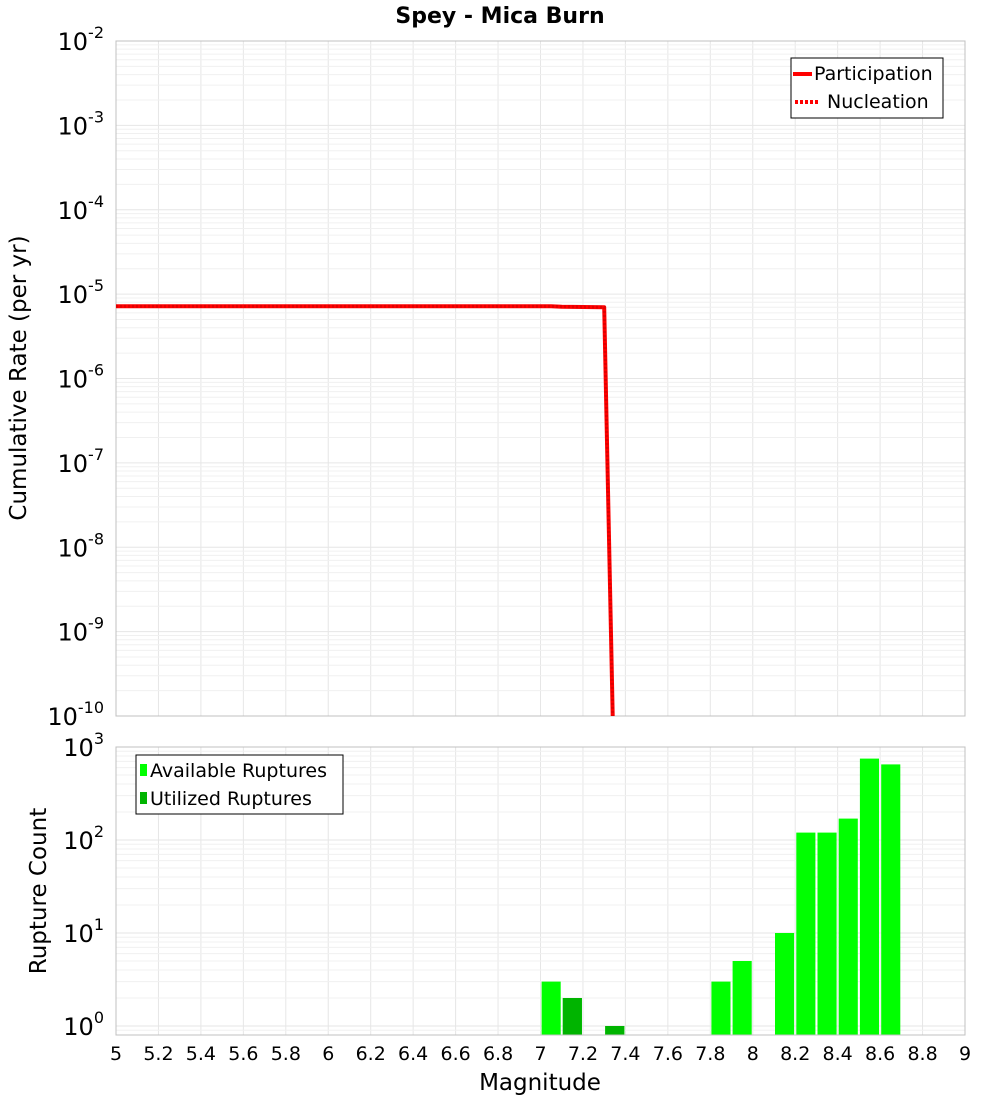 Image resolution: width=1000 pixels, height=1104 pixels. What do you see at coordinates (81, 39) in the screenshot?
I see `rate-y-tick-label: 10⁻²` at bounding box center [81, 39].